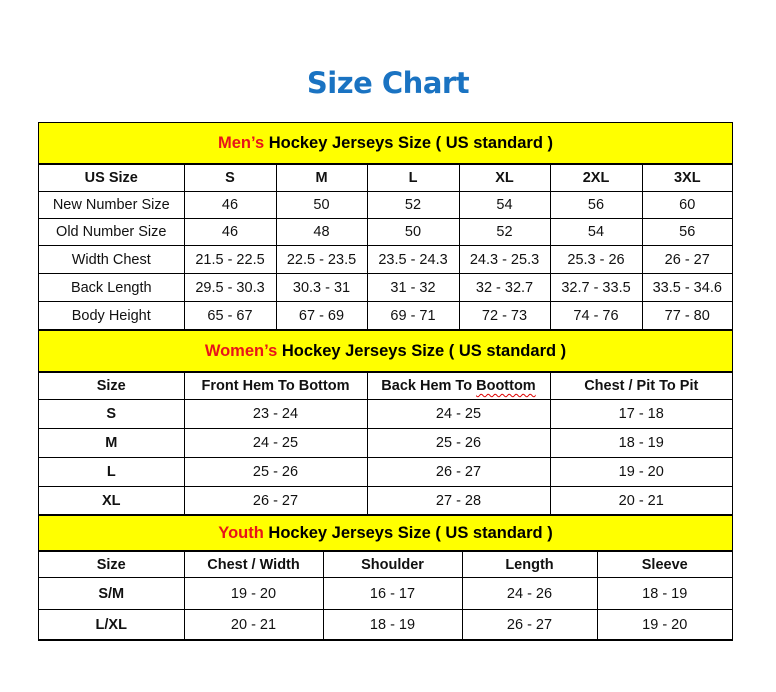  I want to click on row-label: Back Length, so click(112, 287).